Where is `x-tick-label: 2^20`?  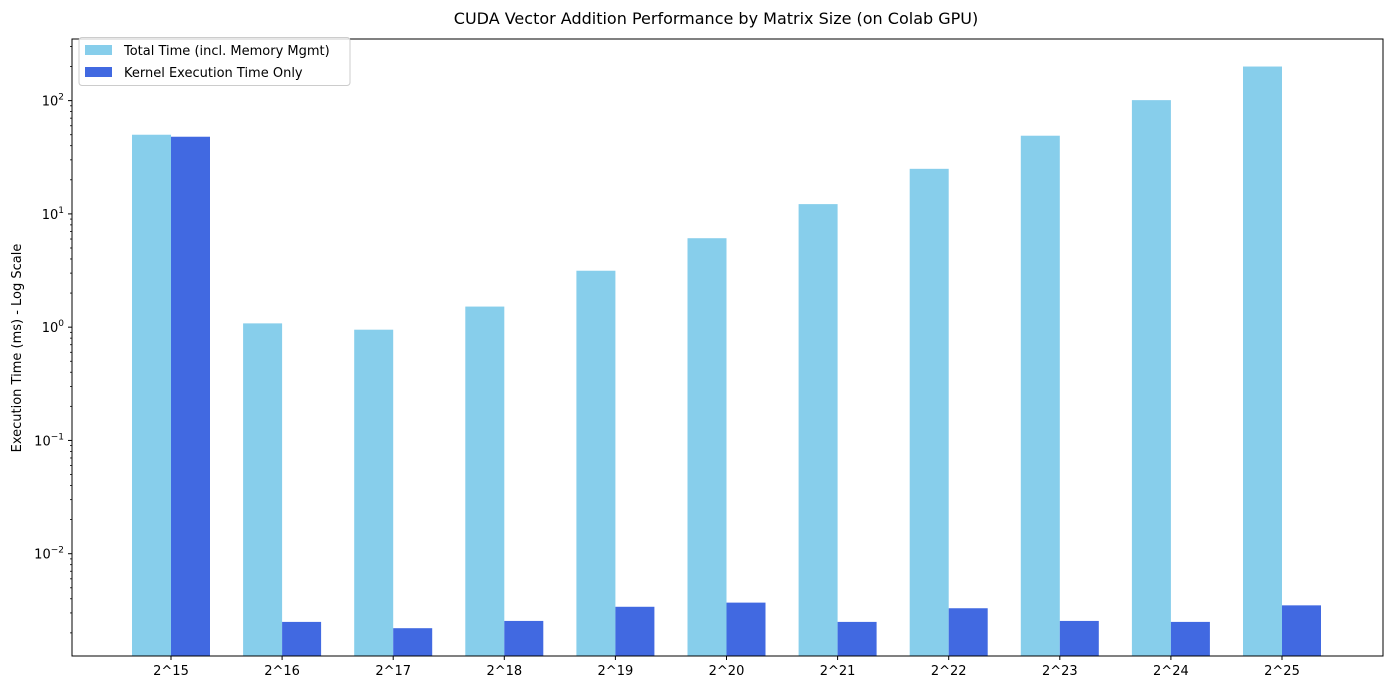 x-tick-label: 2^20 is located at coordinates (727, 671).